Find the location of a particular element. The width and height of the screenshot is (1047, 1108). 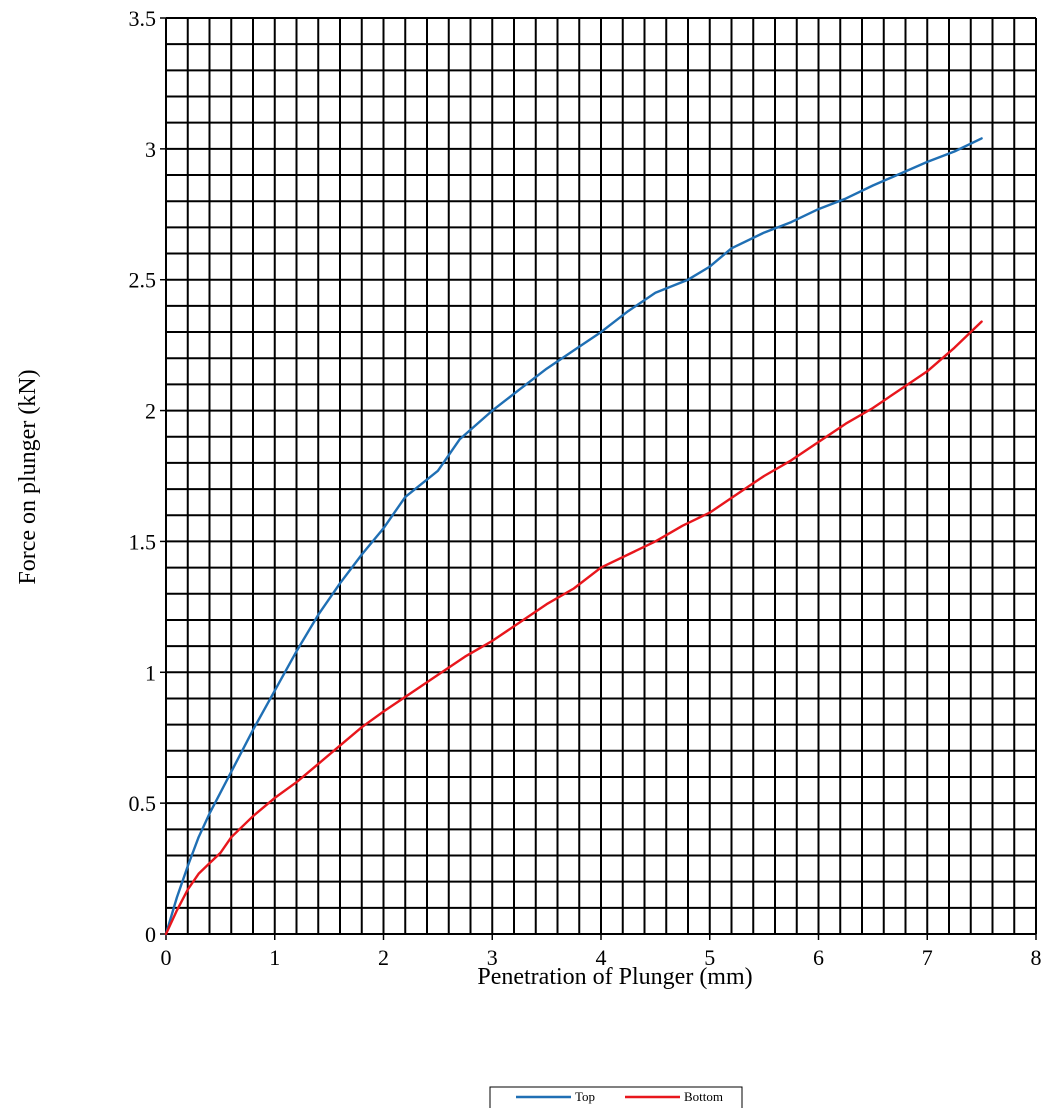

legend: Top Bottom is located at coordinates (616, 1097).